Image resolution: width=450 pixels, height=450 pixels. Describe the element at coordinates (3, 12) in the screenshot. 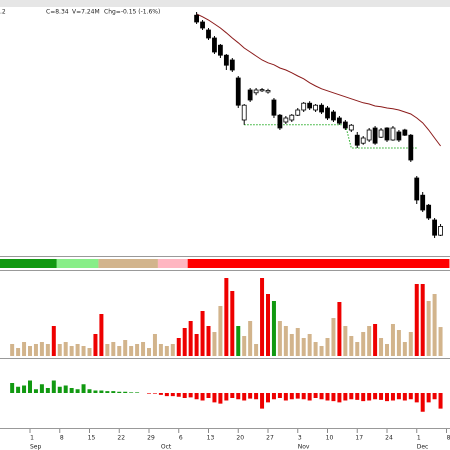

I see `header-info: .2` at that location.